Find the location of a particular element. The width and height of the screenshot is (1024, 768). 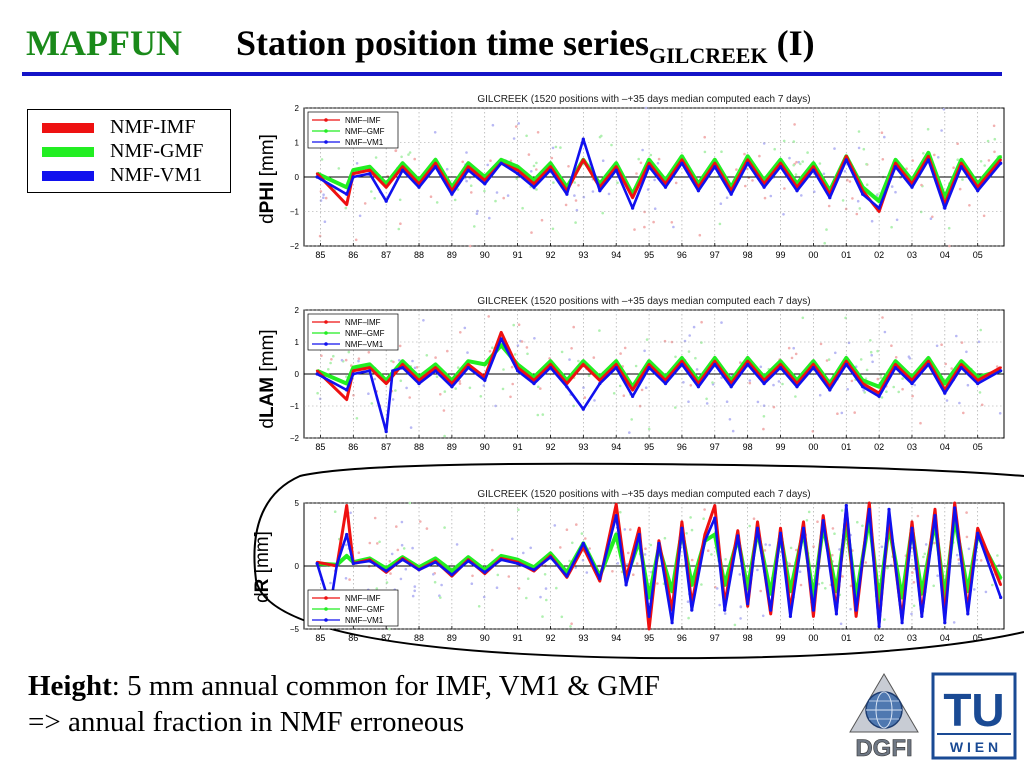

x-tick-label-97: 97 is located at coordinates (715, 638).